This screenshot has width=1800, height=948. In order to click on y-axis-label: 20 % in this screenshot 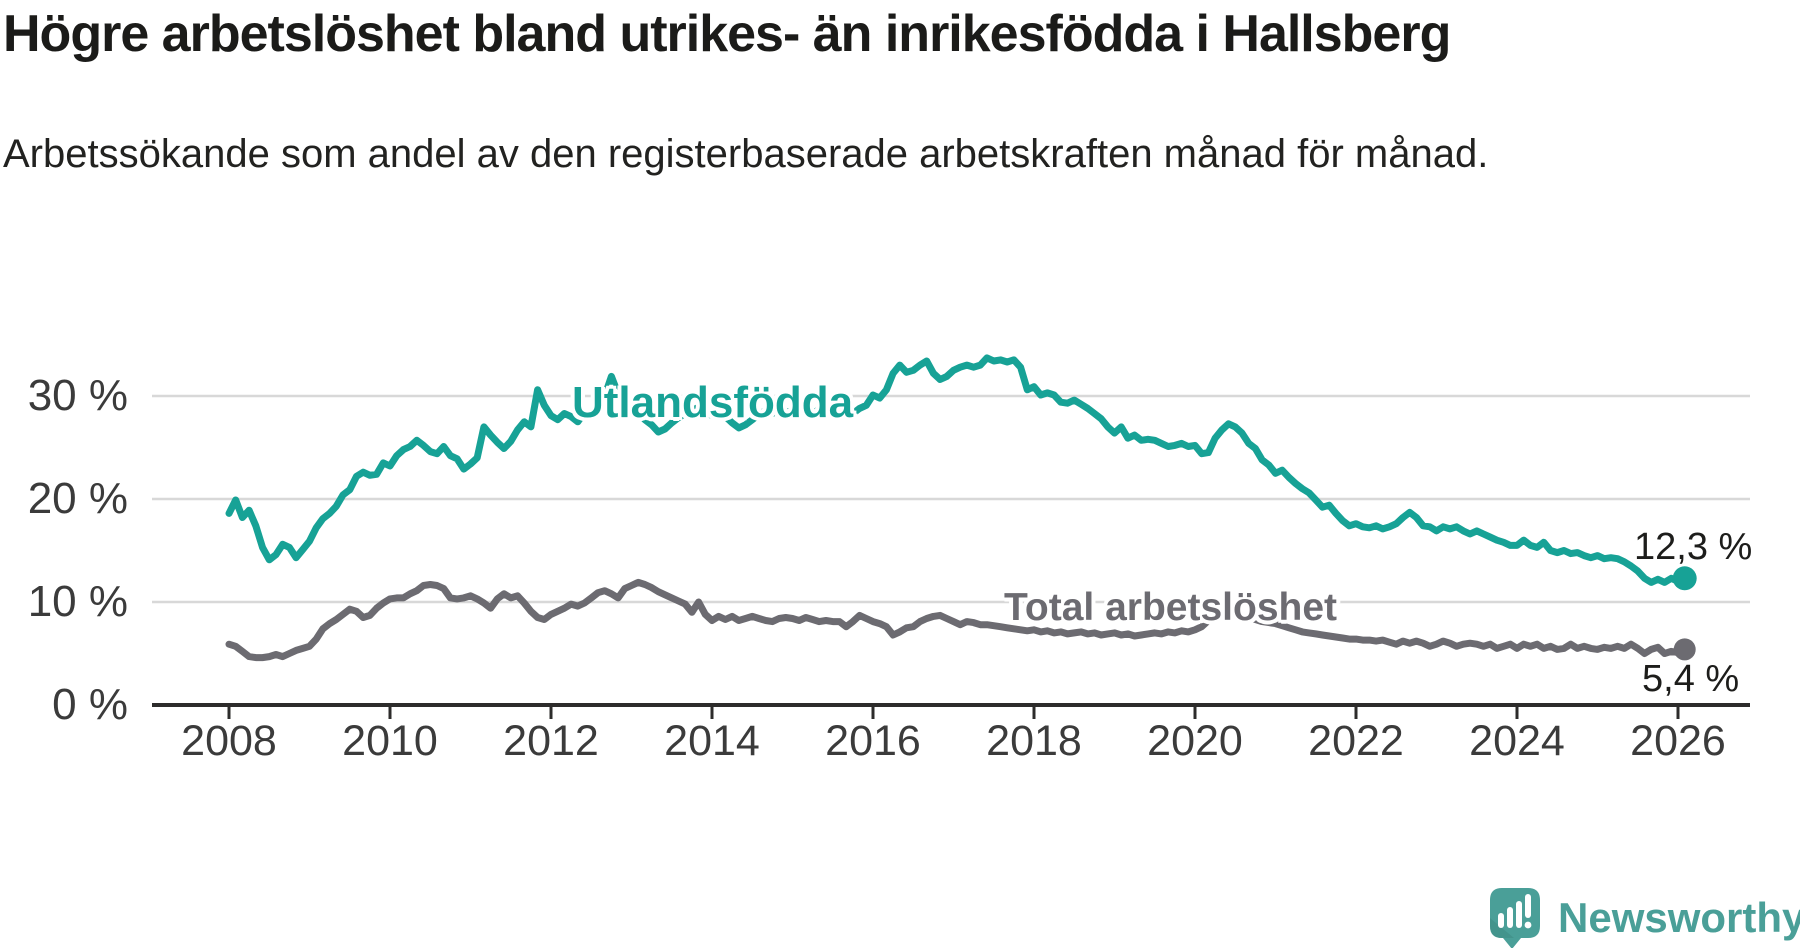, I will do `click(77, 498)`.